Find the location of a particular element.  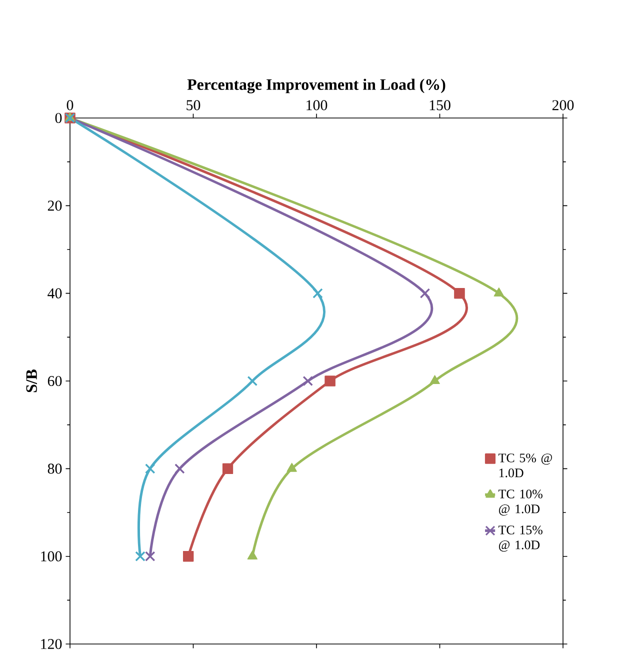

y-tick-label: 0 is located at coordinates (58, 118).